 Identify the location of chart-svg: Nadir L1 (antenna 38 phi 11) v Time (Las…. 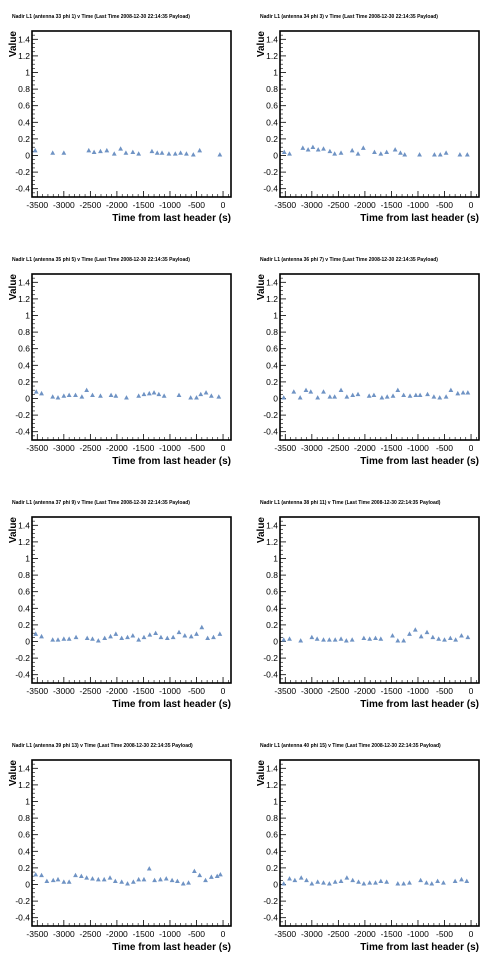
(368, 605).